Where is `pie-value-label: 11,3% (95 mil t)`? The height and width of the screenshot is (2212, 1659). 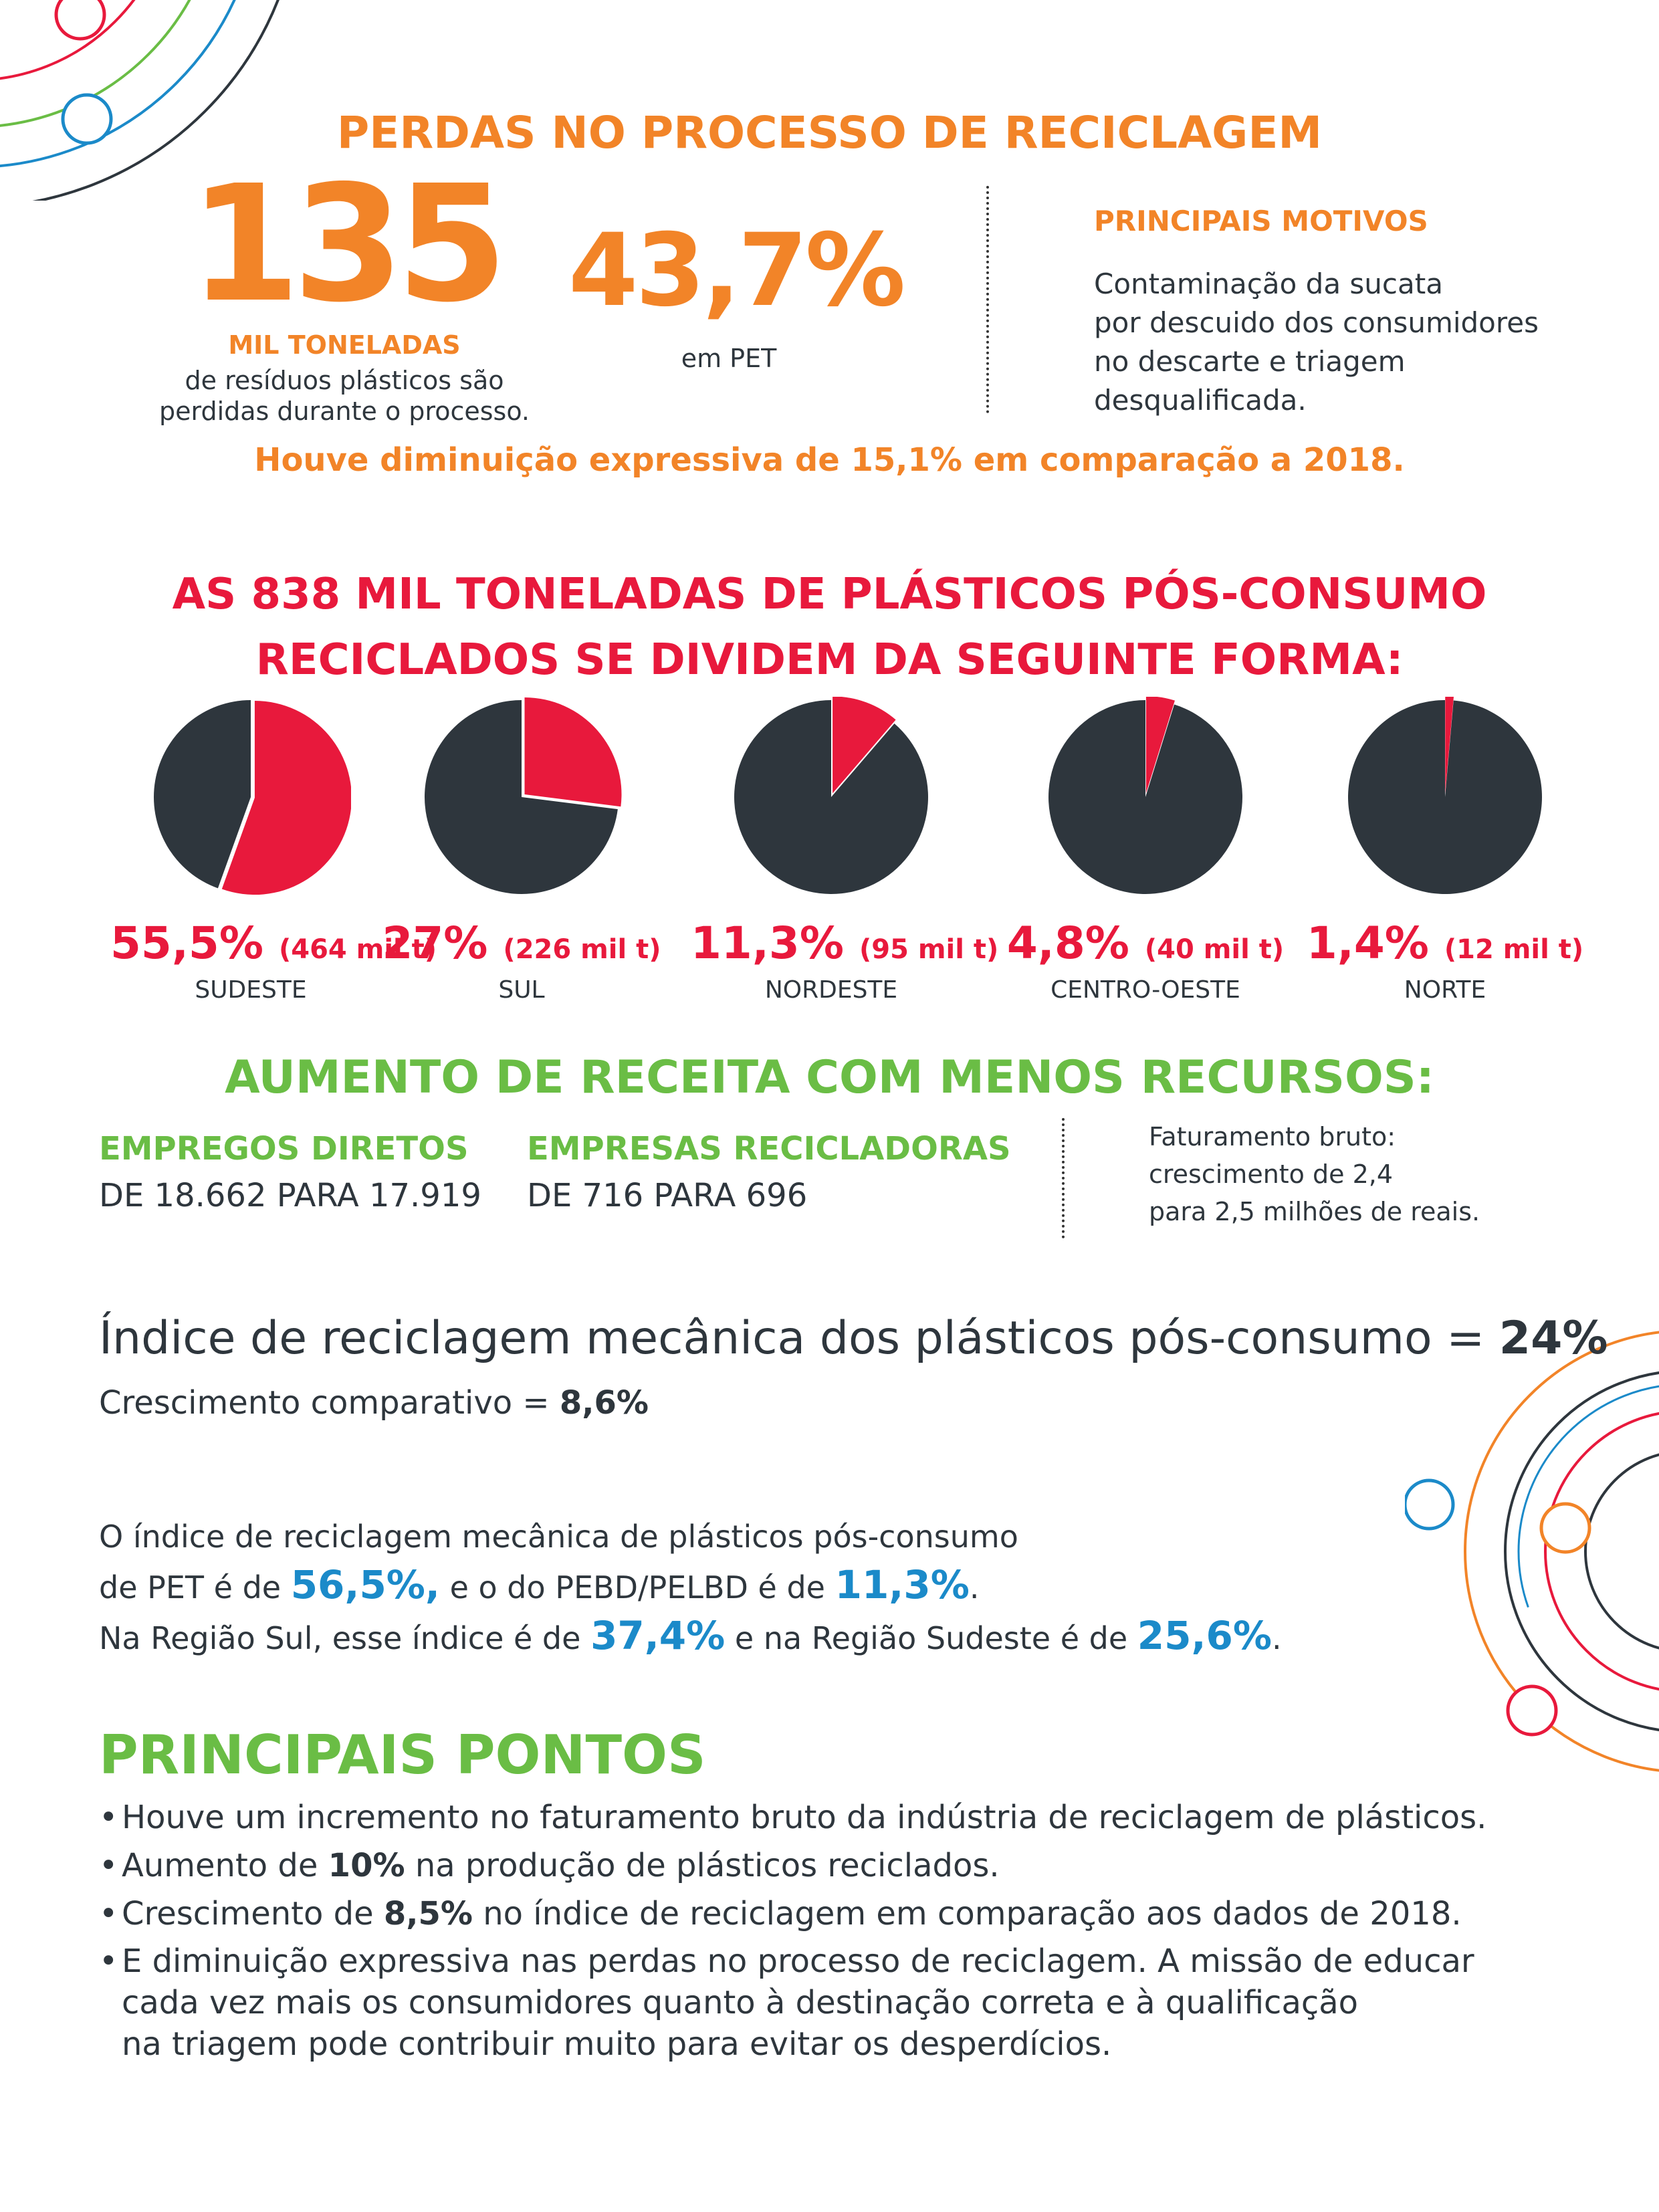
pie-value-label: 11,3% (95 mil t) is located at coordinates (844, 943).